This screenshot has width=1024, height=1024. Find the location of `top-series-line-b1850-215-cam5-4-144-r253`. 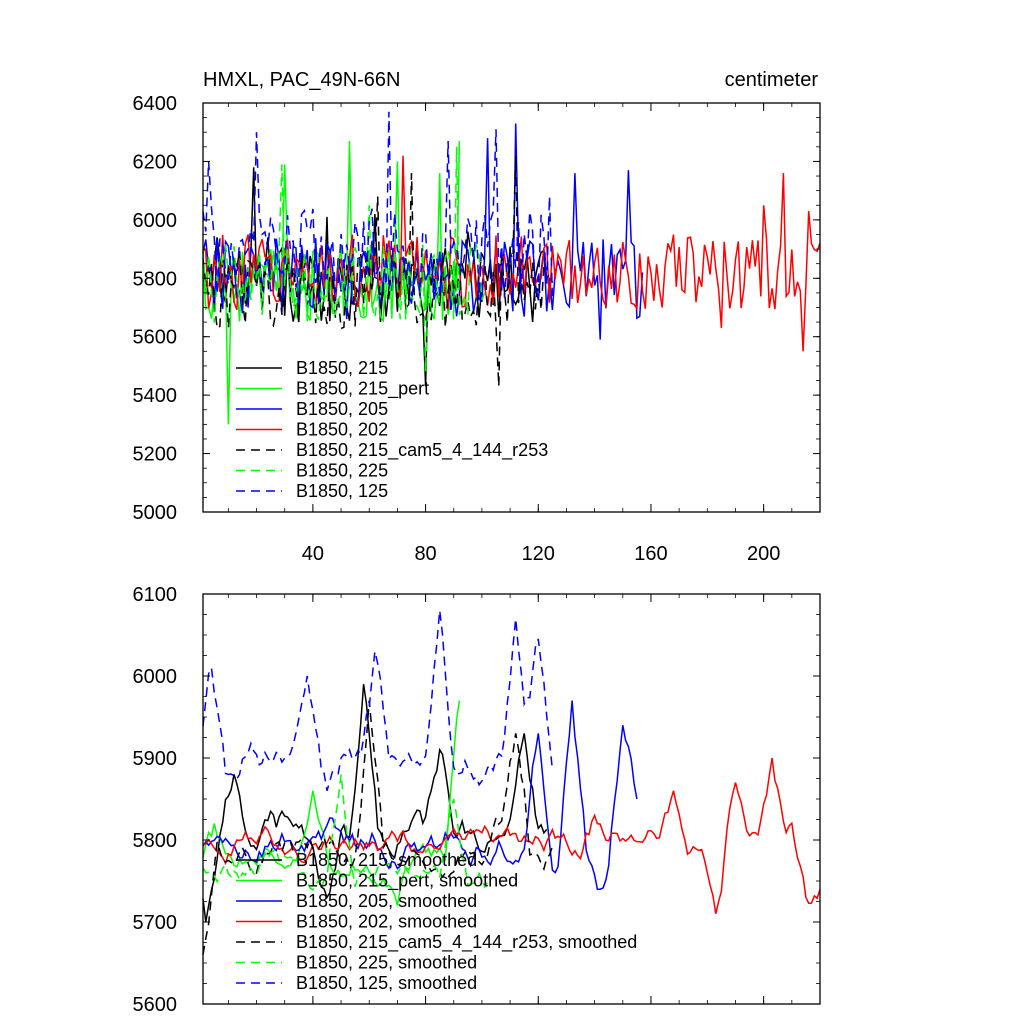

top-series-line-b1850-215-cam5-4-144-r253 is located at coordinates (378, 271).